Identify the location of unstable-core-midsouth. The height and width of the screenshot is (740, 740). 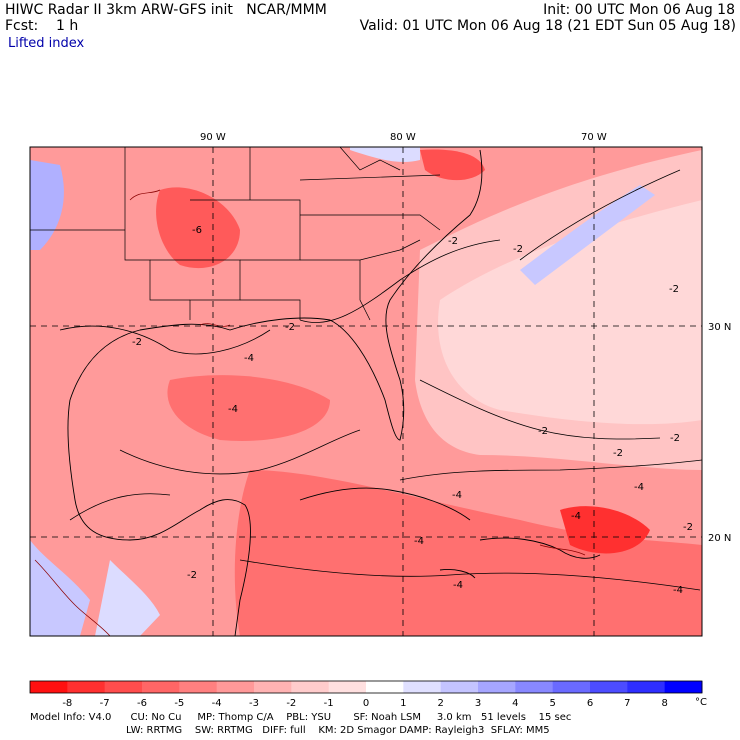
(198, 228).